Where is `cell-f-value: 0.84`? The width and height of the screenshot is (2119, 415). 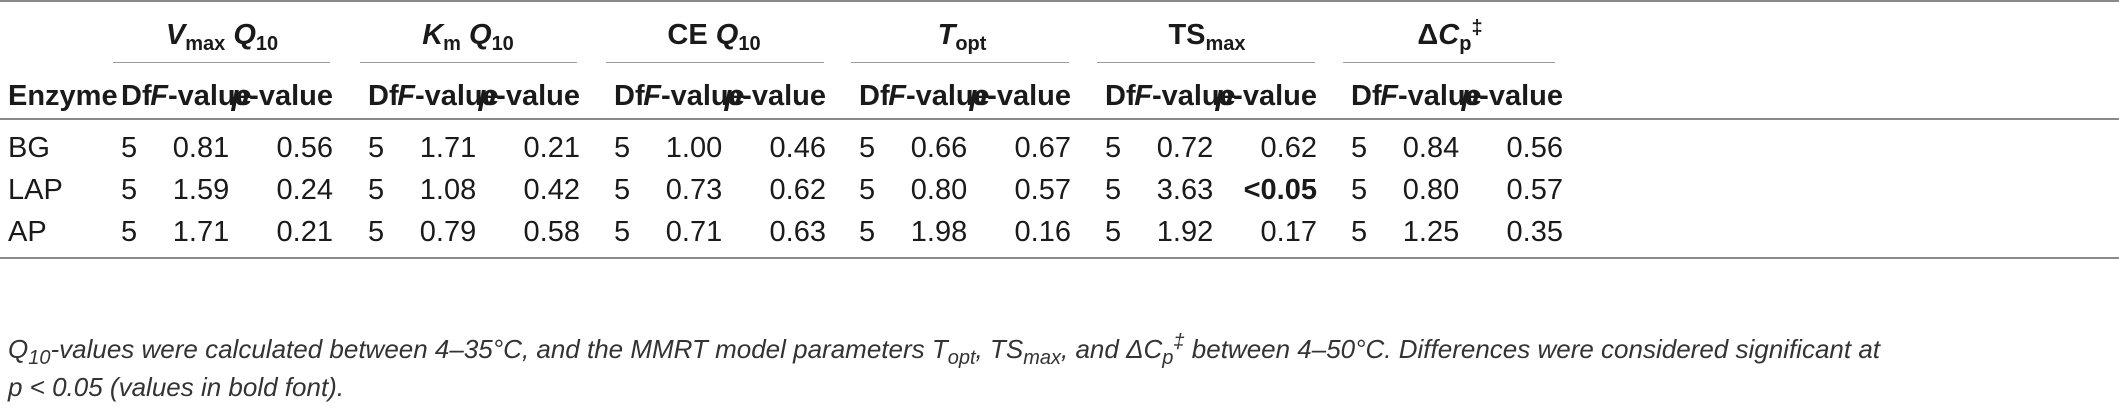
cell-f-value: 0.84 is located at coordinates (1431, 148).